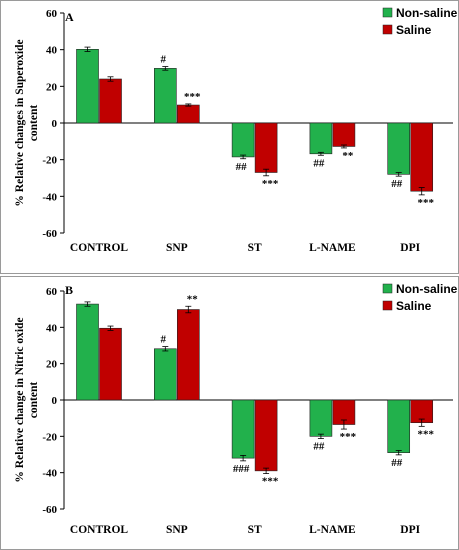 This screenshot has width=459, height=550. Describe the element at coordinates (69, 17) in the screenshot. I see `panel-label: A` at that location.